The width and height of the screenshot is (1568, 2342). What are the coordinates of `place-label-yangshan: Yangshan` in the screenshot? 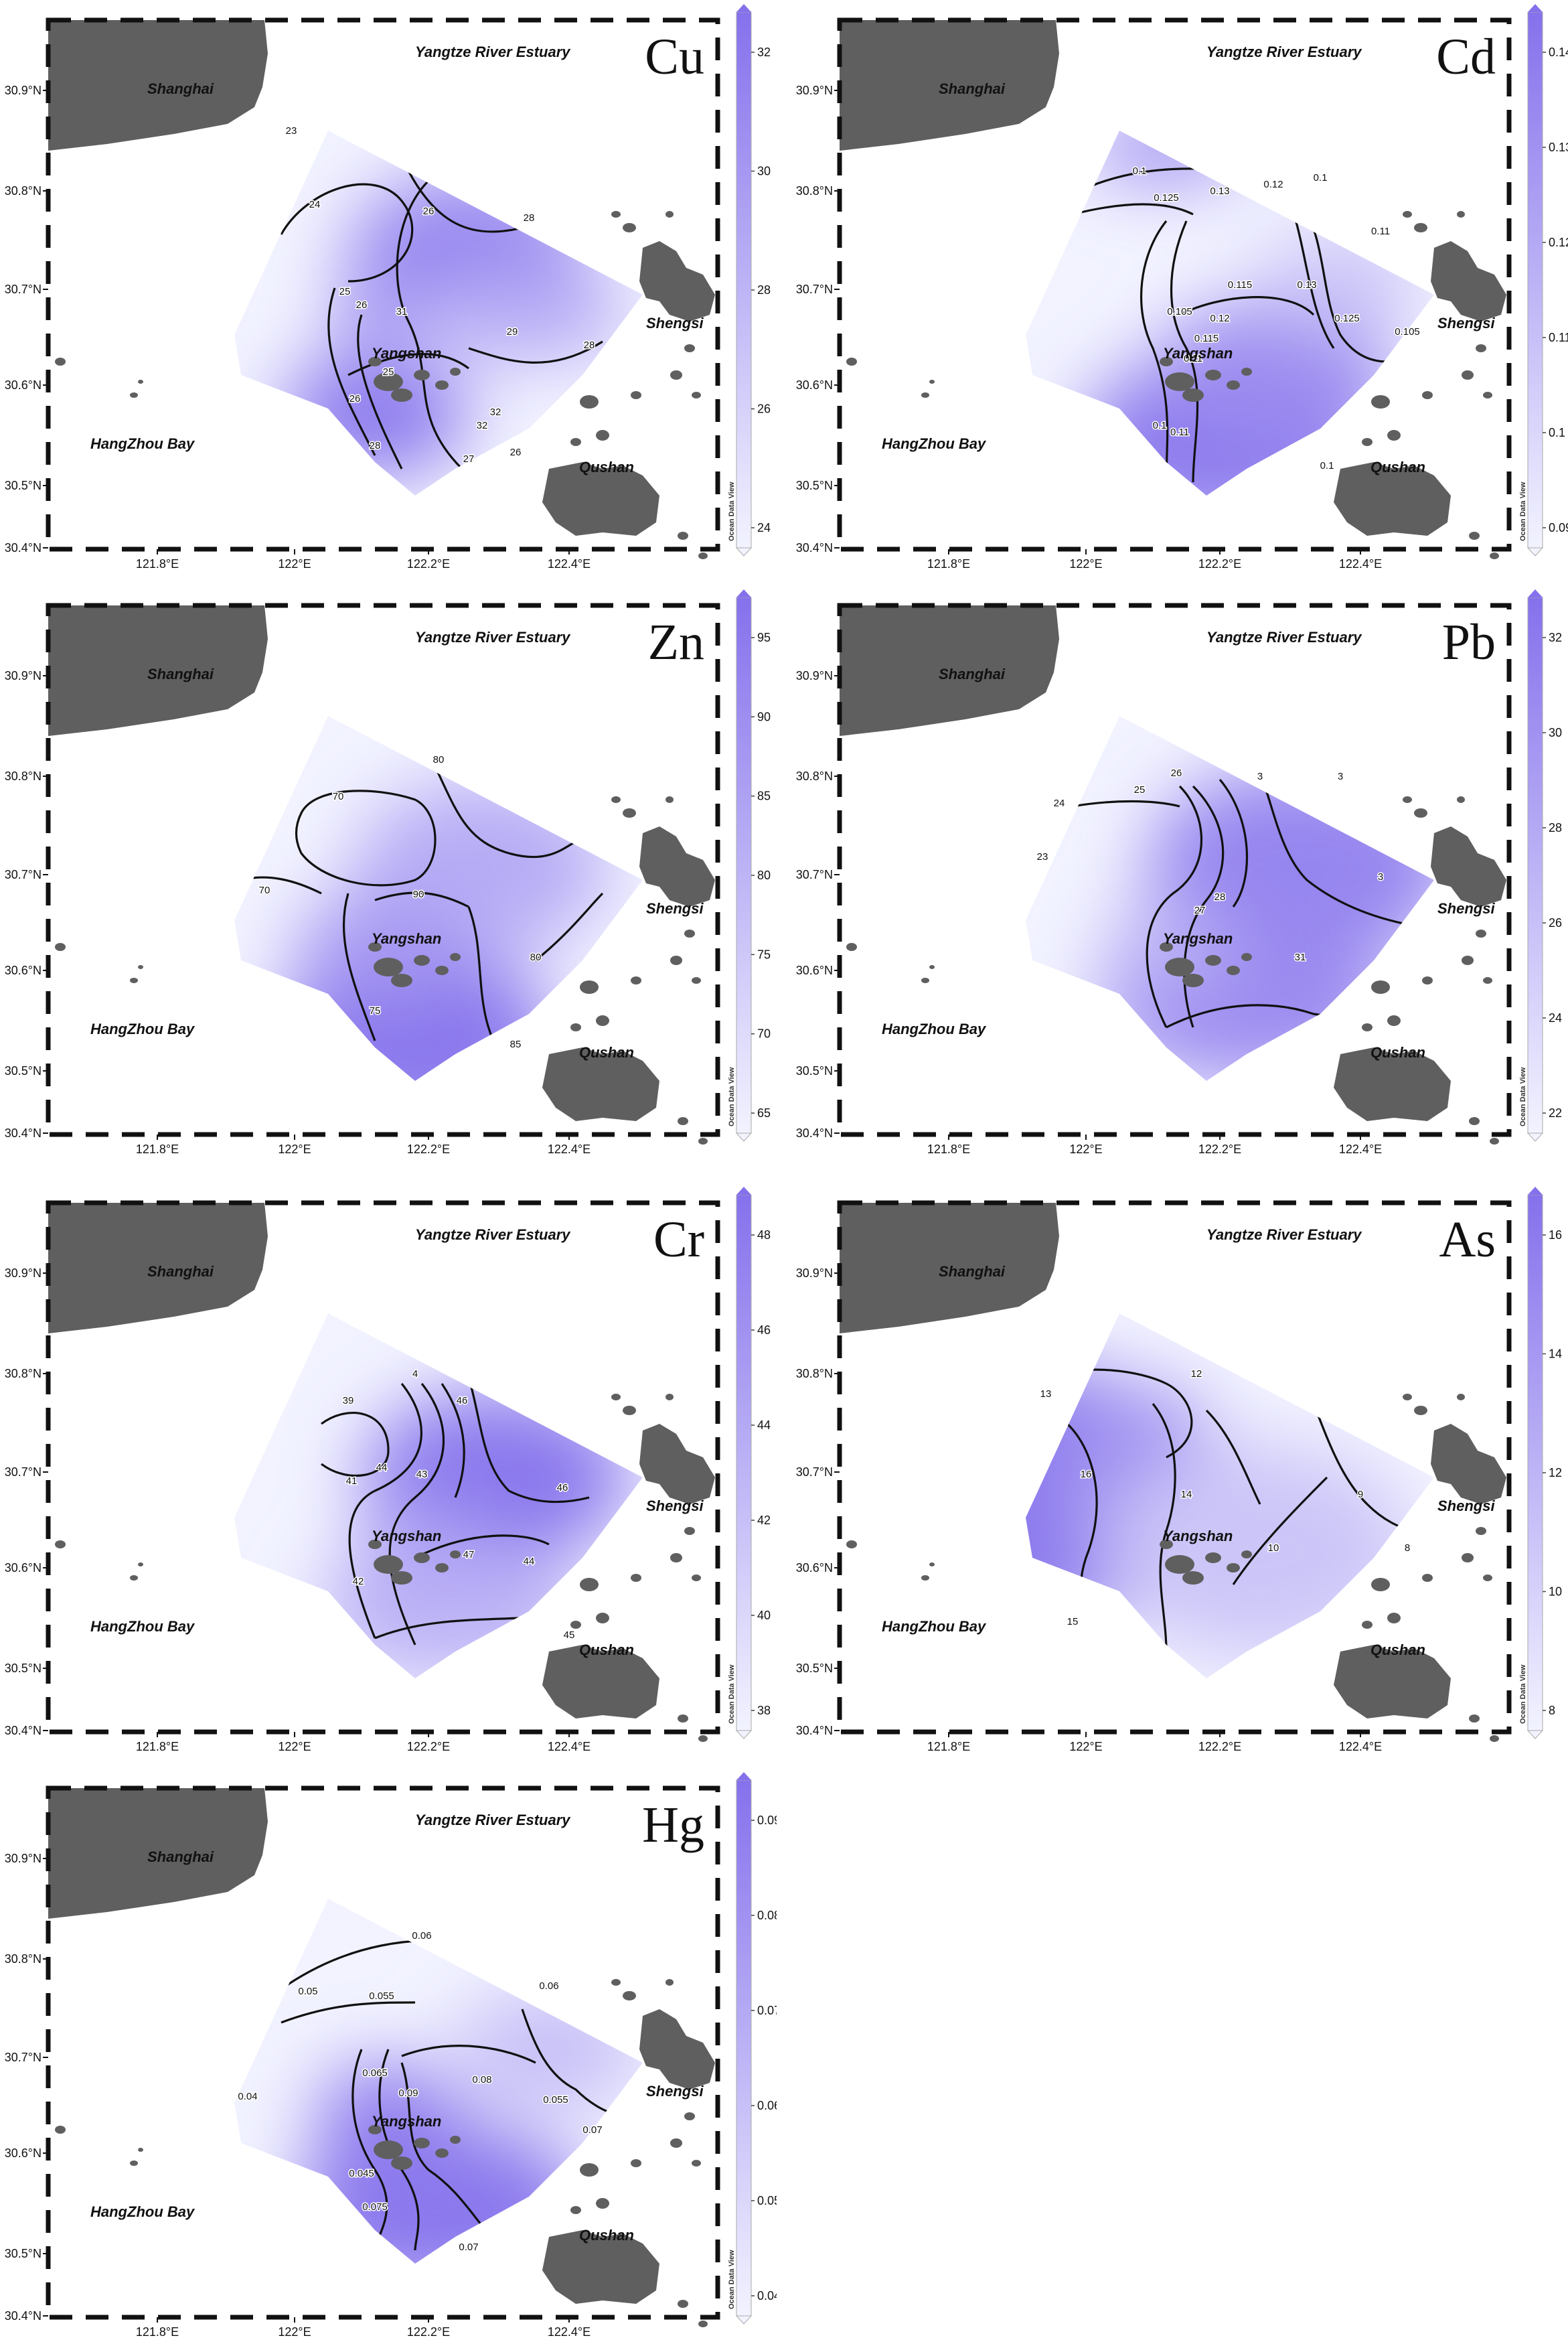 It's located at (1198, 1536).